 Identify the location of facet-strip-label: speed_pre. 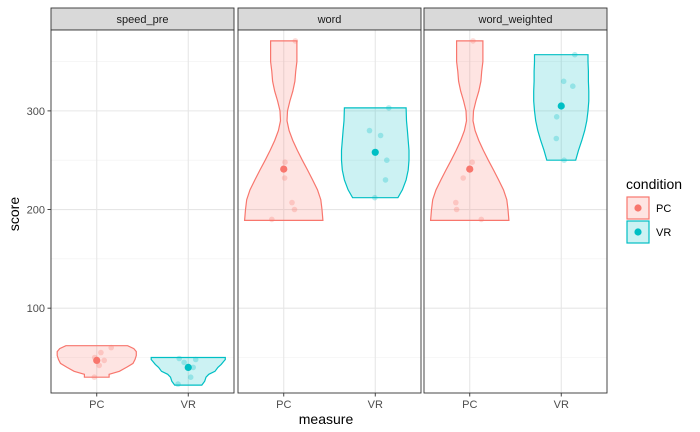
(143, 20).